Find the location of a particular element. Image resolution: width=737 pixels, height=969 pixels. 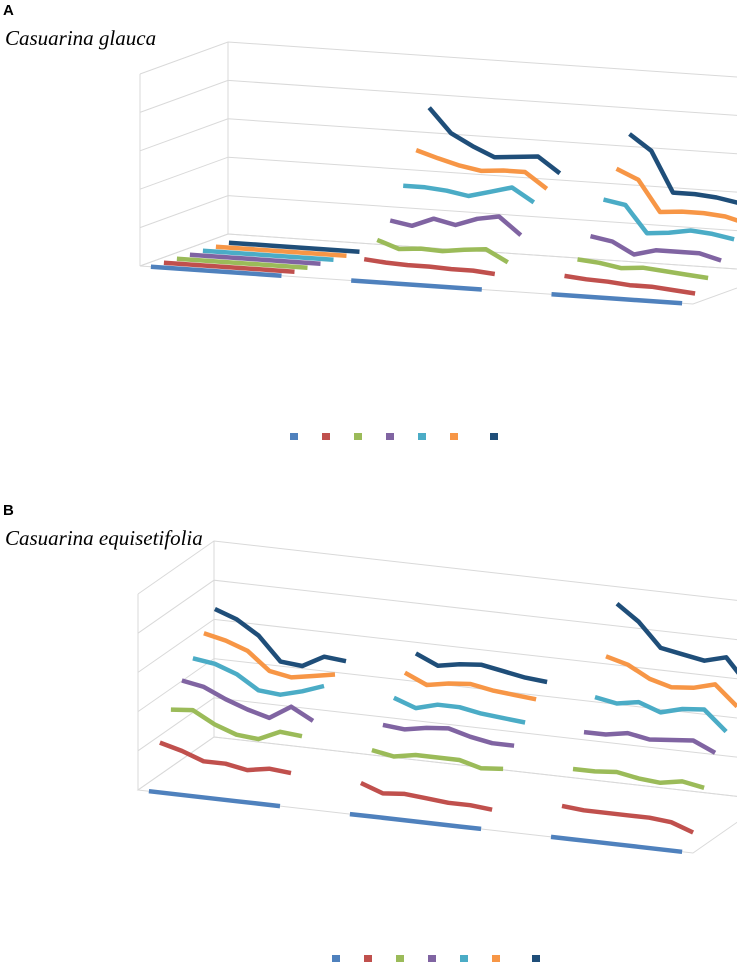

panel-label-a: A is located at coordinates (8, 10).